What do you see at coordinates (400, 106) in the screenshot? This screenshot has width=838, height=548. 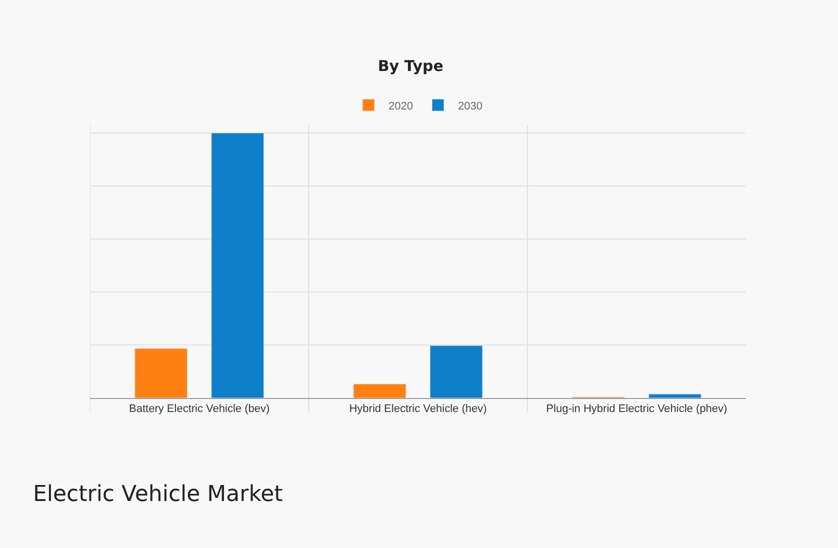 I see `legend-label: 2020` at bounding box center [400, 106].